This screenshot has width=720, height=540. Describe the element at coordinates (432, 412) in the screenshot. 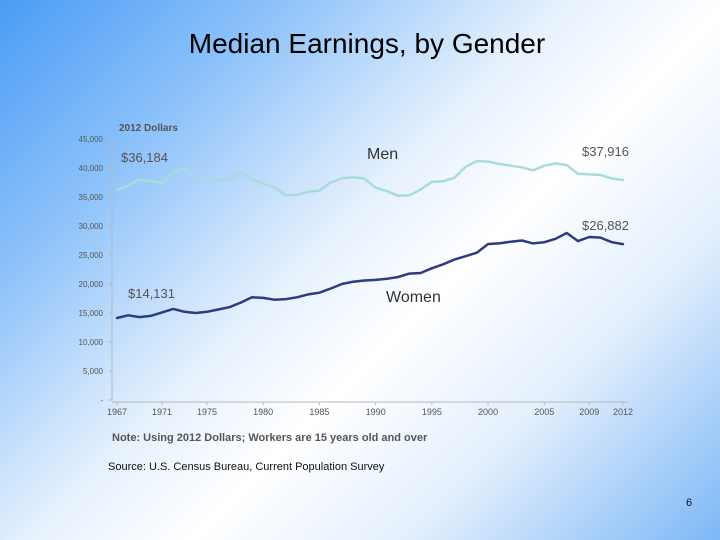

I see `x-tick-label: 1995` at that location.